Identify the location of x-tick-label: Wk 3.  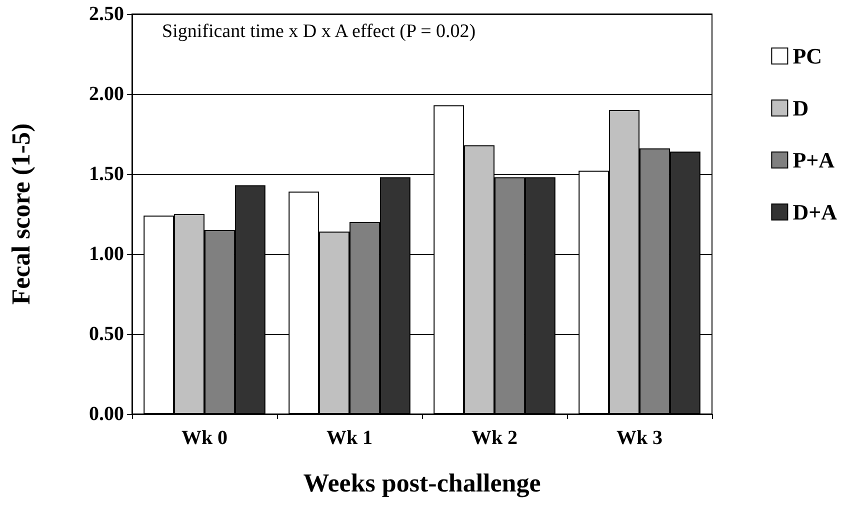
(639, 438).